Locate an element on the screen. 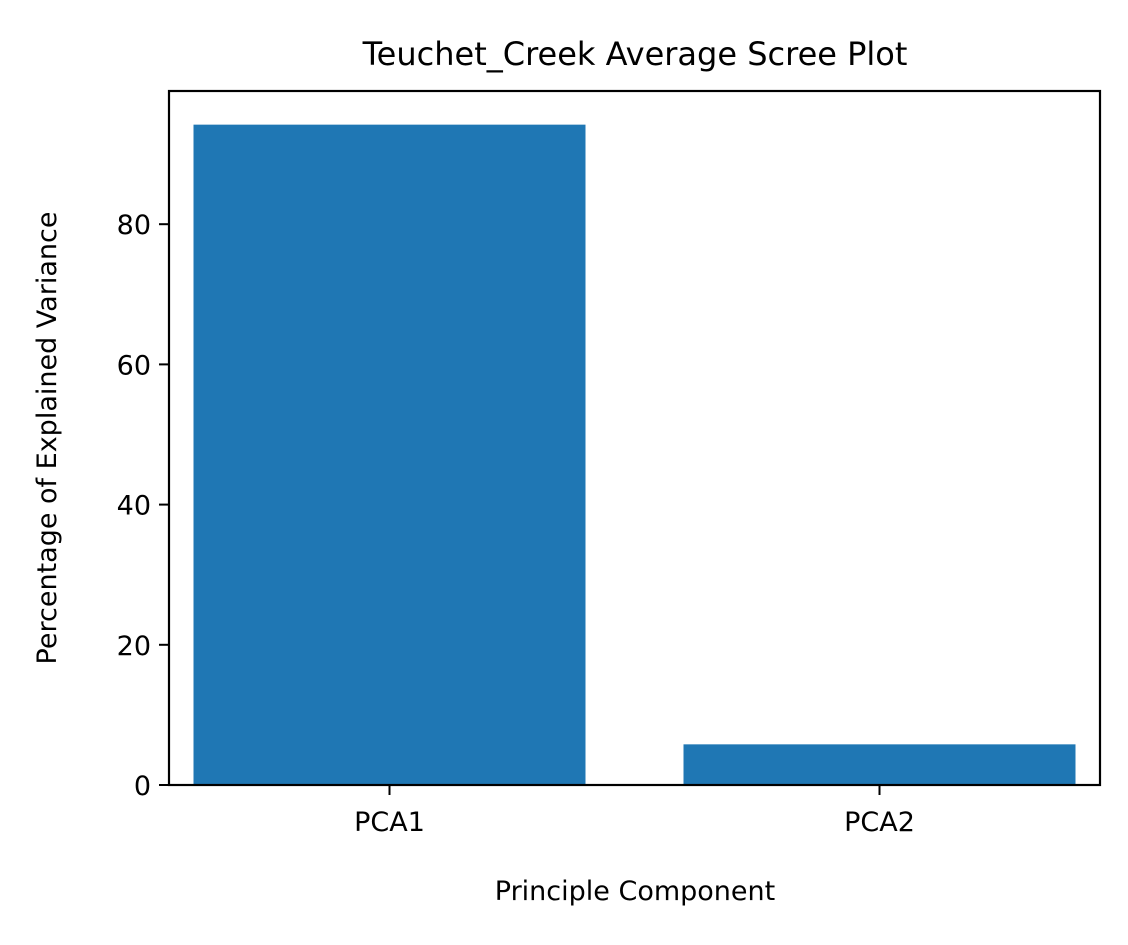 The width and height of the screenshot is (1128, 945). y-axis-ticks: 0 20 40 60 80 is located at coordinates (143, 506).